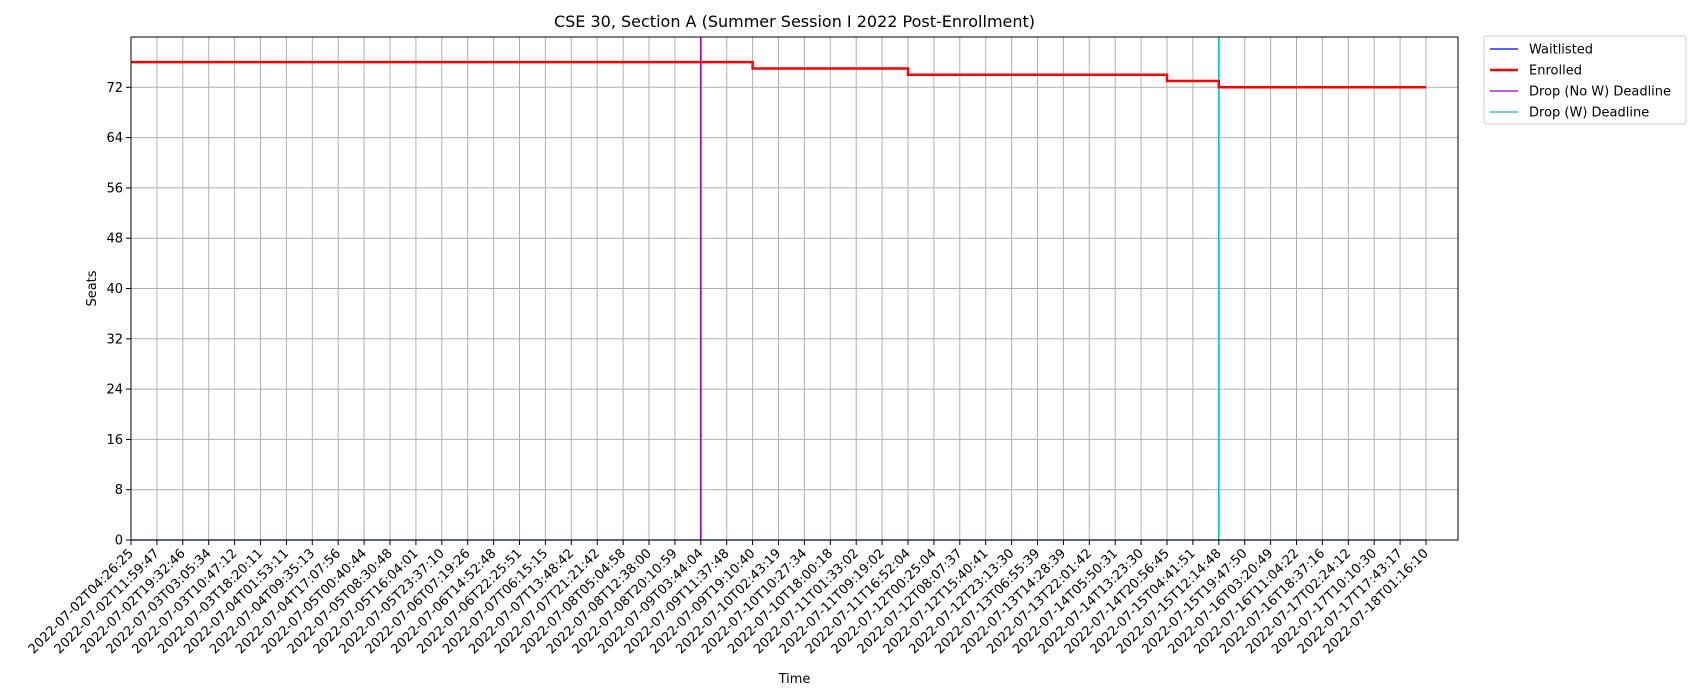 The height and width of the screenshot is (700, 1700). What do you see at coordinates (1589, 113) in the screenshot?
I see `legend-label: Drop (W) Deadline` at bounding box center [1589, 113].